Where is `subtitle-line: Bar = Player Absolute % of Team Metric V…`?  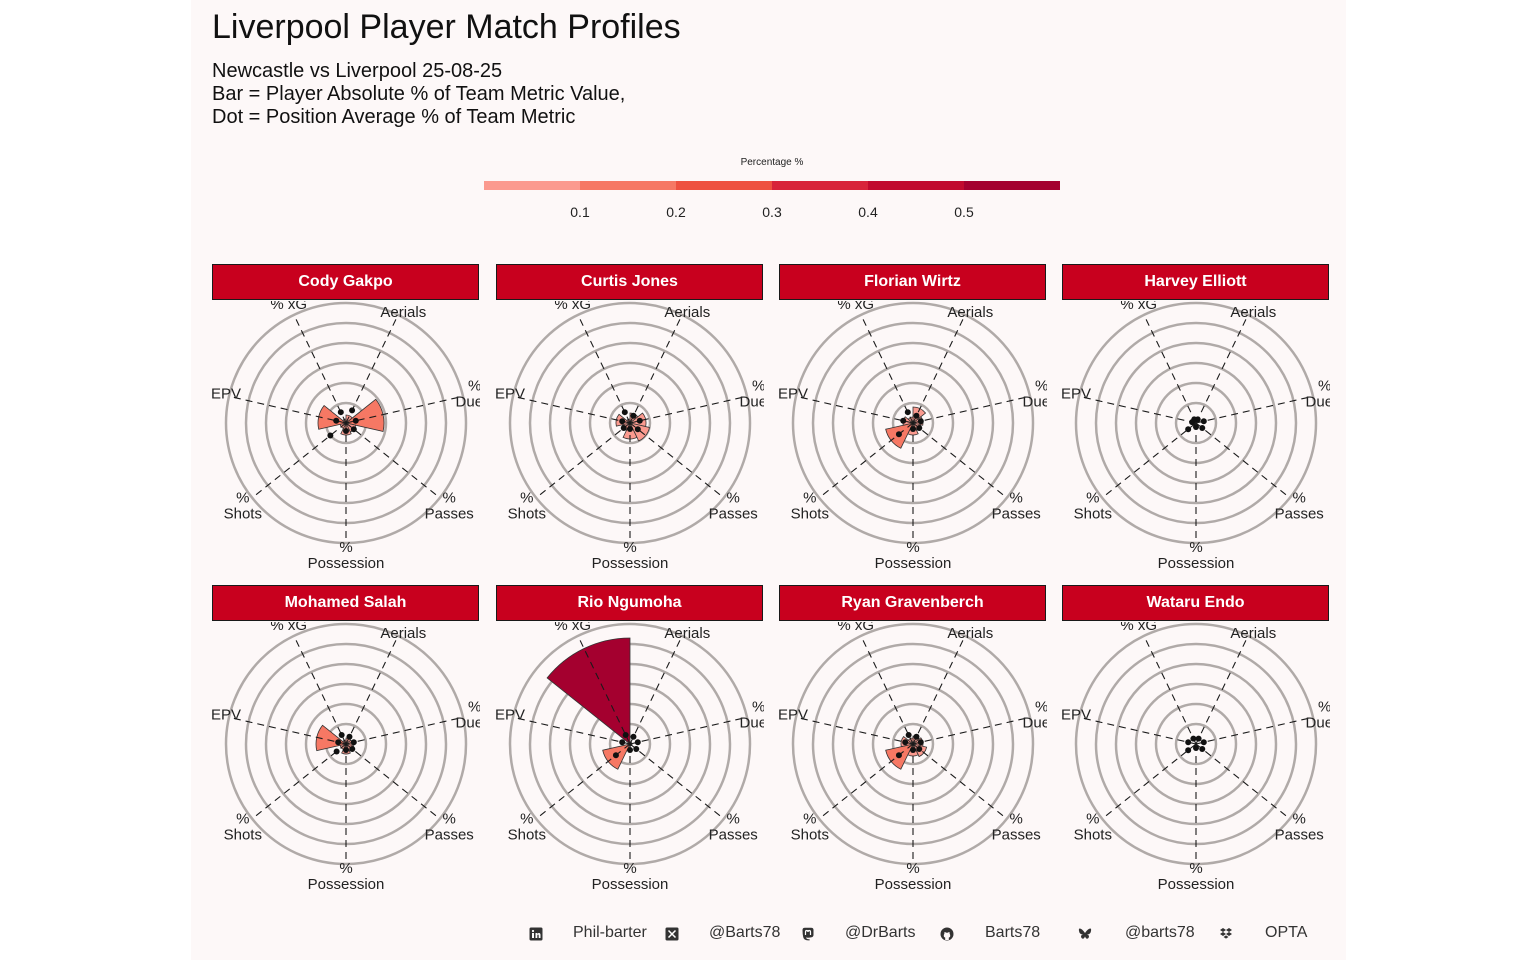 subtitle-line: Bar = Player Absolute % of Team Metric V… is located at coordinates (419, 94).